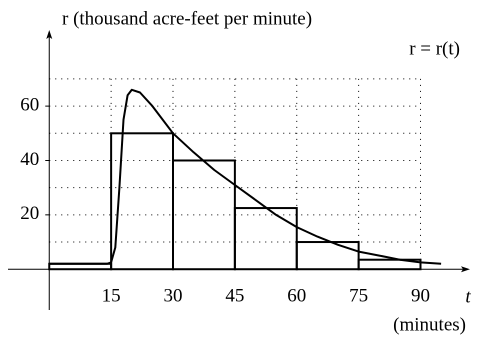  What do you see at coordinates (173, 296) in the screenshot?
I see `x-tick-label: 30` at bounding box center [173, 296].